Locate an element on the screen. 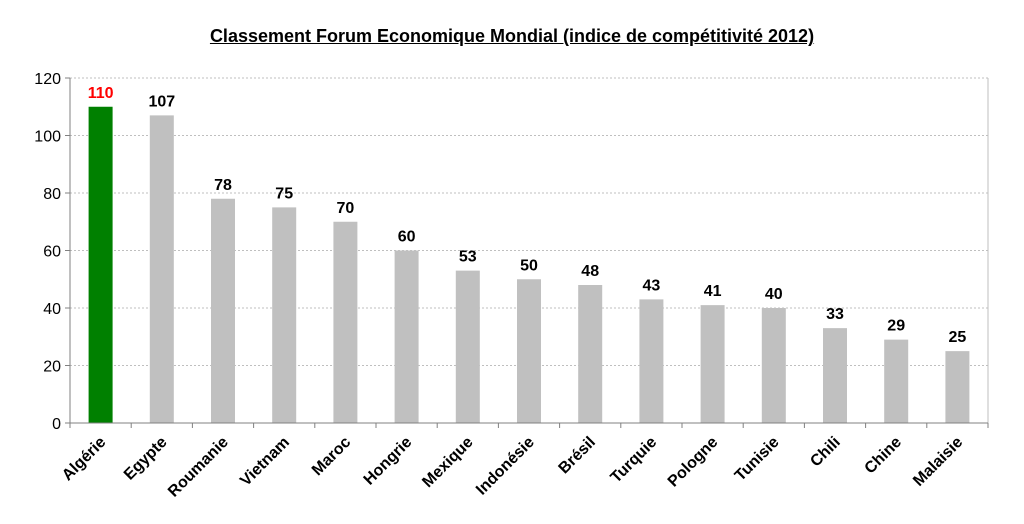 The width and height of the screenshot is (1024, 524). category-label: Malaisie is located at coordinates (938, 462).